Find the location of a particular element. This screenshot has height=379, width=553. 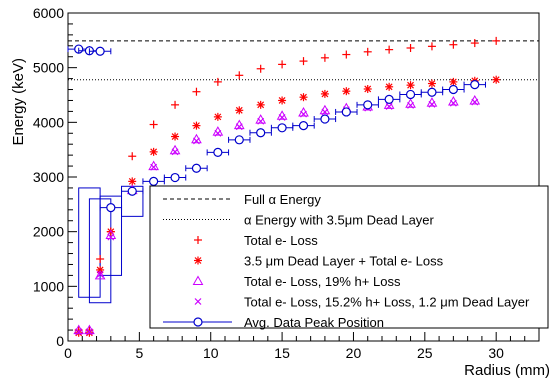

x-tick-label: 5 is located at coordinates (139, 353).